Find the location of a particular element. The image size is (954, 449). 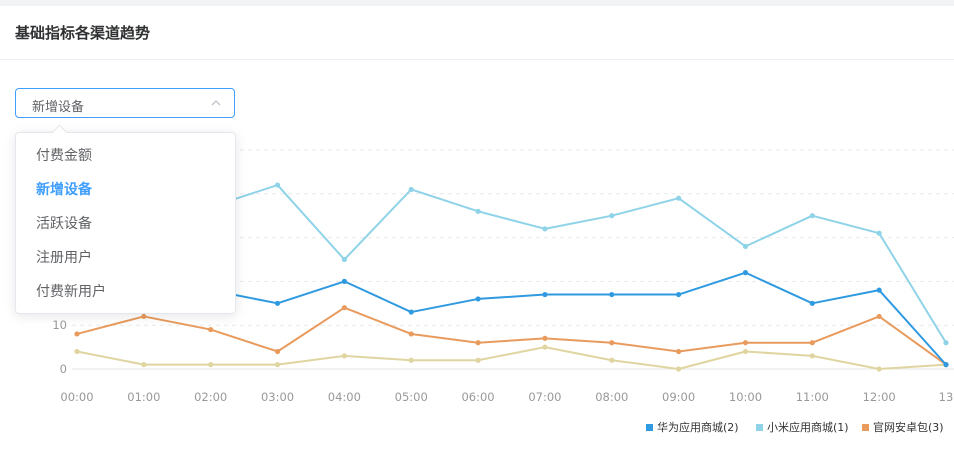

y-tick-label: 0 is located at coordinates (63, 369).